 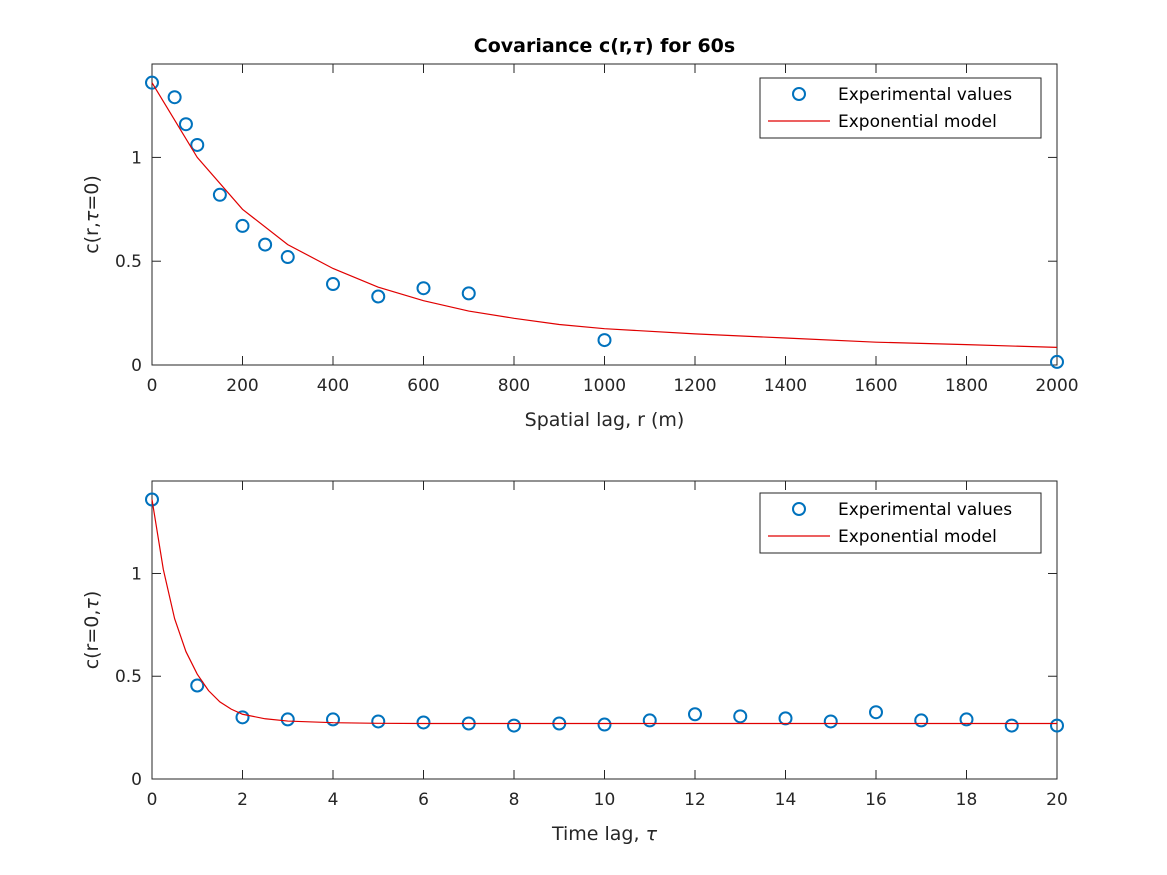 What do you see at coordinates (514, 800) in the screenshot?
I see `x-tick-label: 8` at bounding box center [514, 800].